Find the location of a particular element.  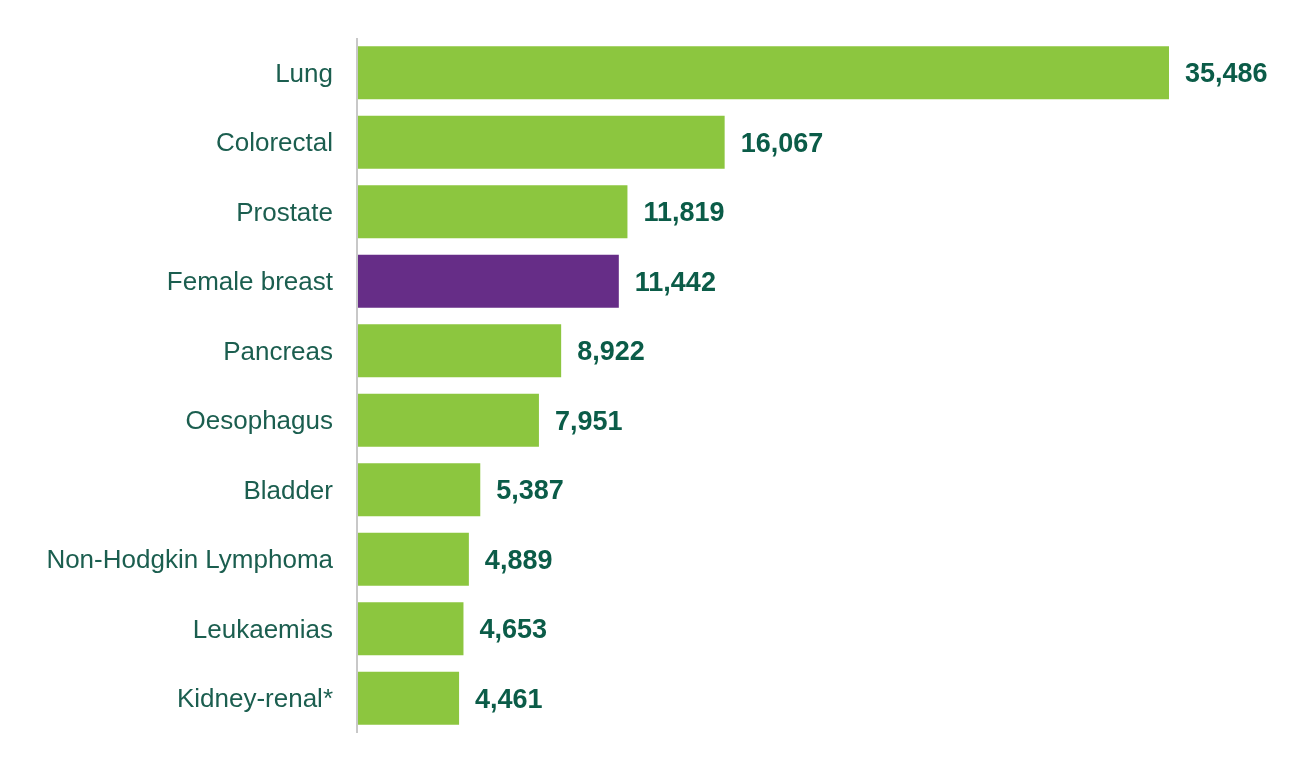

data-label: 5,387 is located at coordinates (530, 490).